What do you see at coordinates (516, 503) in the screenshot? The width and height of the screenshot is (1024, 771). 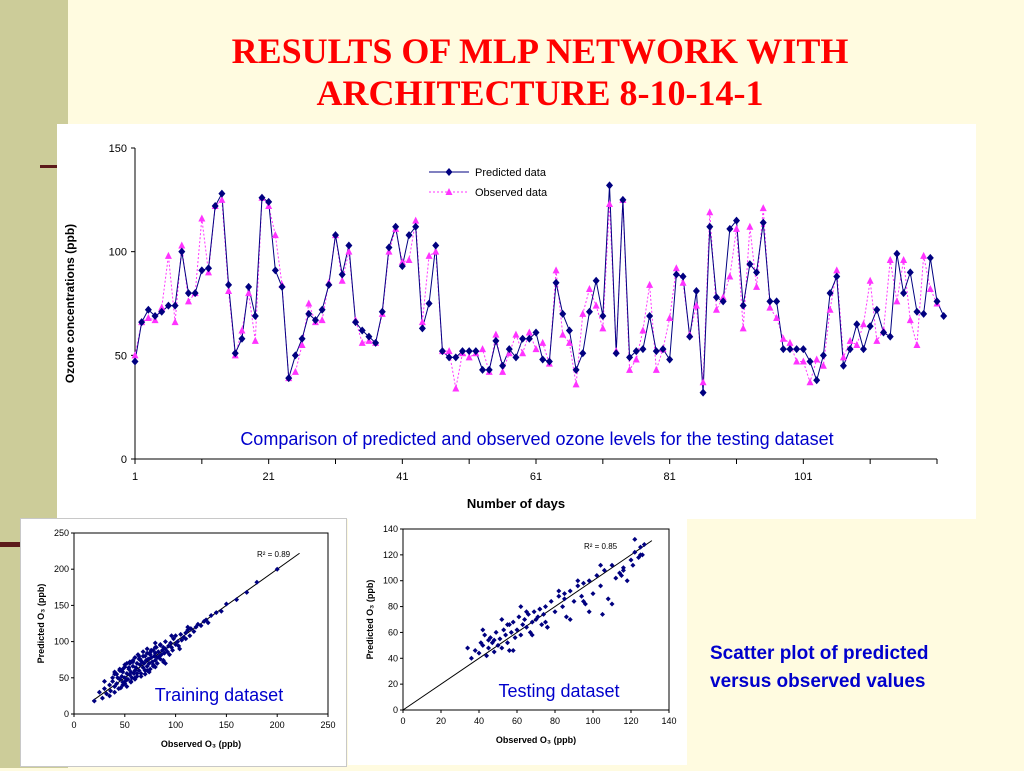 I see `x-axis-title: Number of days` at bounding box center [516, 503].